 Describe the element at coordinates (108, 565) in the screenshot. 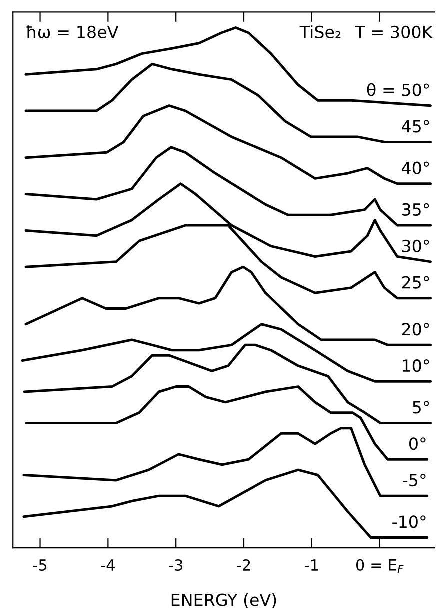

I see `x-tick-label: -4` at that location.